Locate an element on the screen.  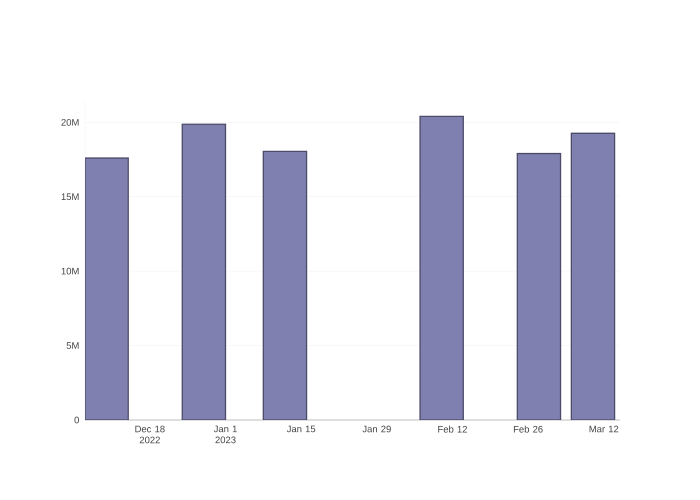
y-tick-label: 15M is located at coordinates (70, 196).